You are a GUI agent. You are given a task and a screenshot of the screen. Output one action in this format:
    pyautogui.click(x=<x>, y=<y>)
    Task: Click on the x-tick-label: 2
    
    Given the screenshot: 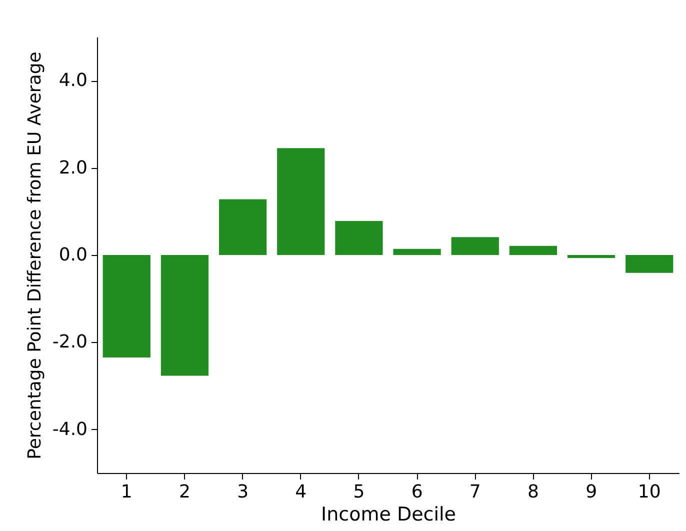 What is the action you would take?
    pyautogui.click(x=184, y=492)
    